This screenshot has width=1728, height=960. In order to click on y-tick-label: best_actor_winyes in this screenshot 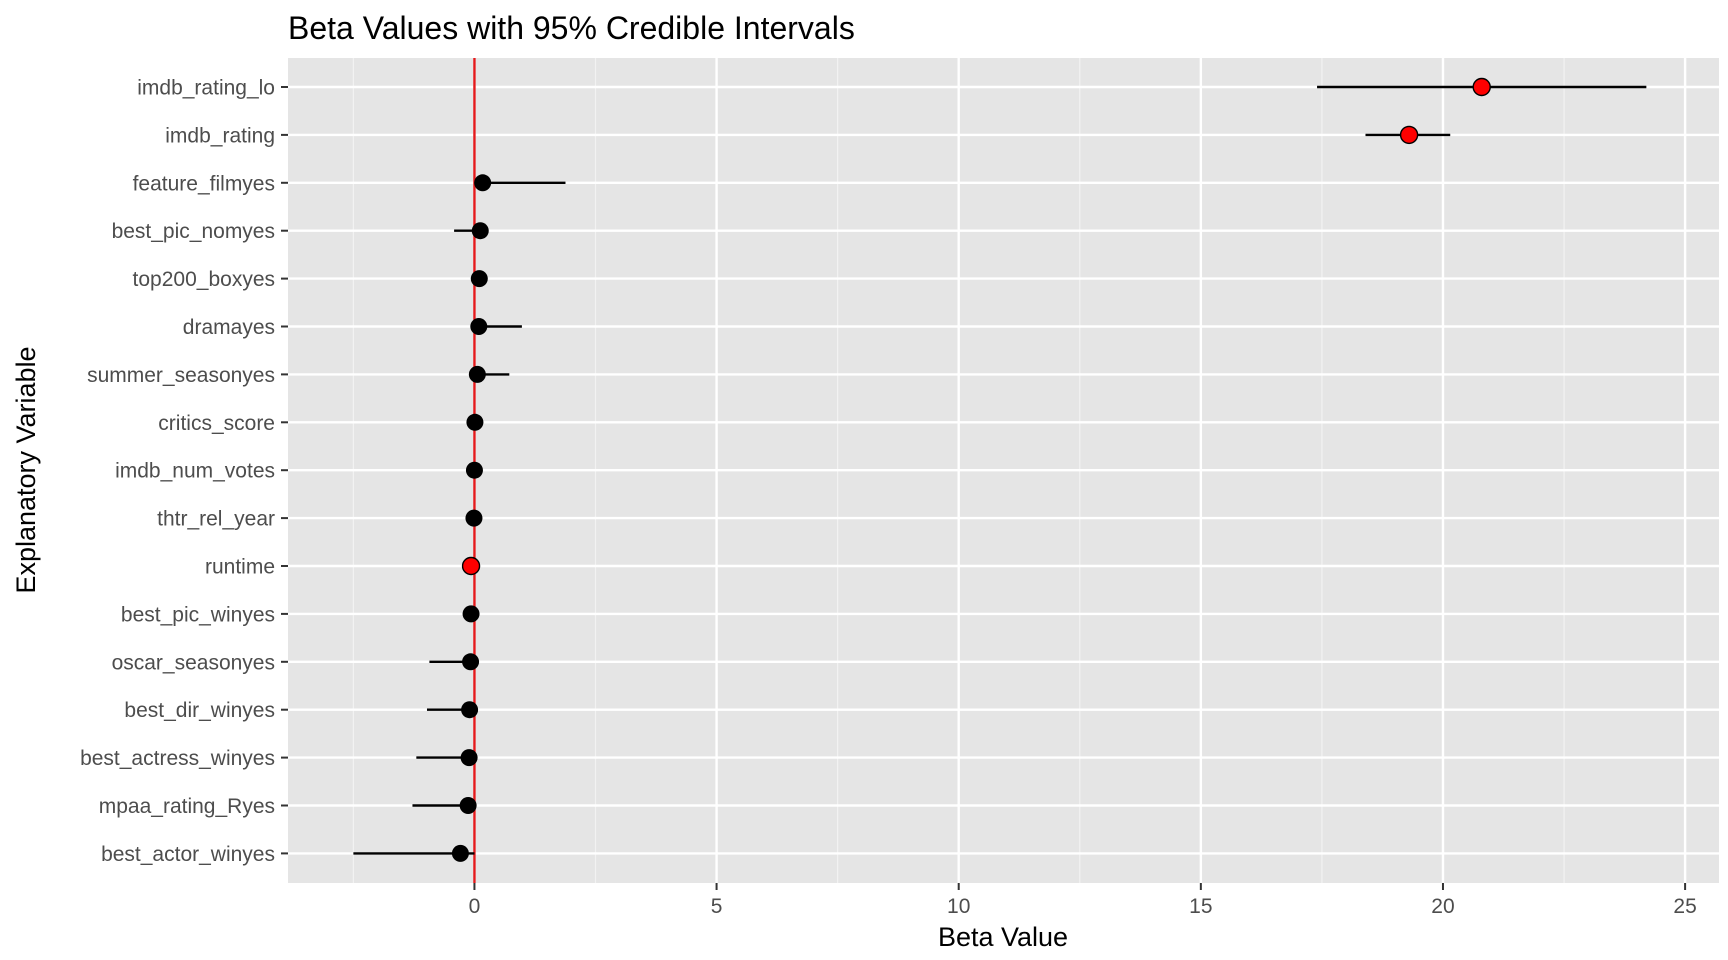, I will do `click(188, 854)`.